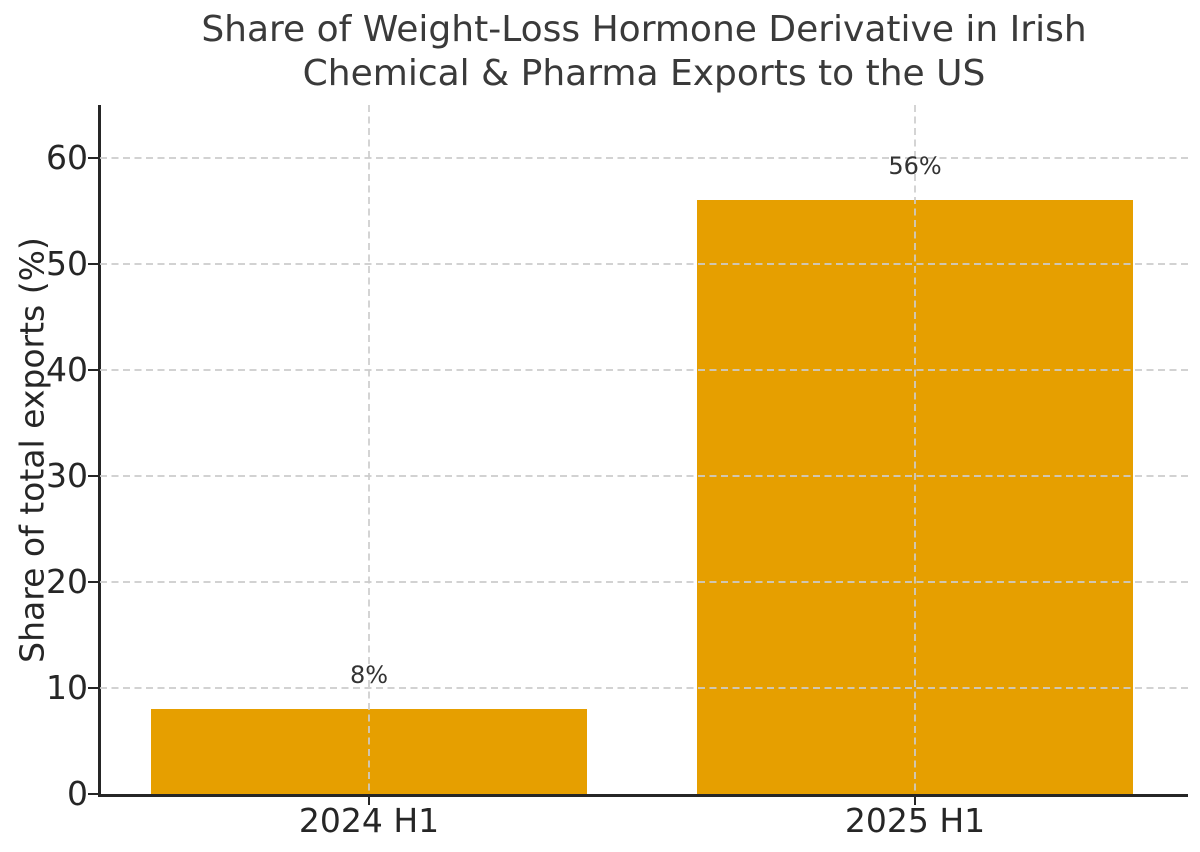 The height and width of the screenshot is (852, 1200). I want to click on y-axis-spine, so click(99, 450).